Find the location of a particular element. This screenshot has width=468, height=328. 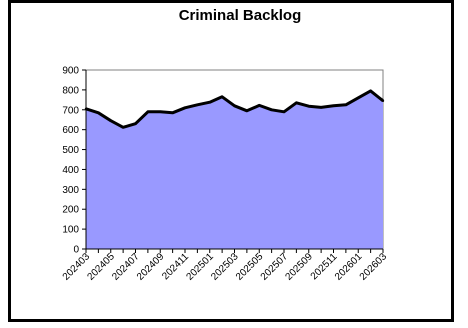

y-tick-label: 800 is located at coordinates (70, 90).